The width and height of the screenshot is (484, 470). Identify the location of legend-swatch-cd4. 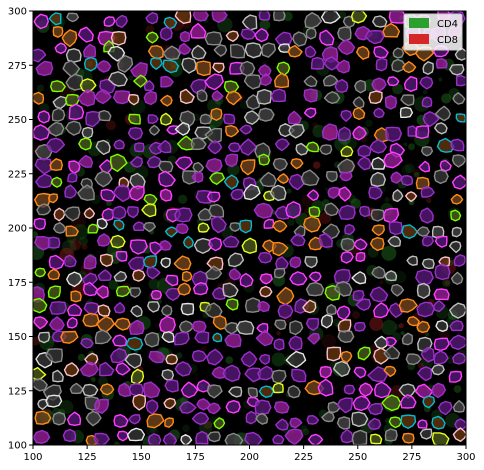
(419, 23).